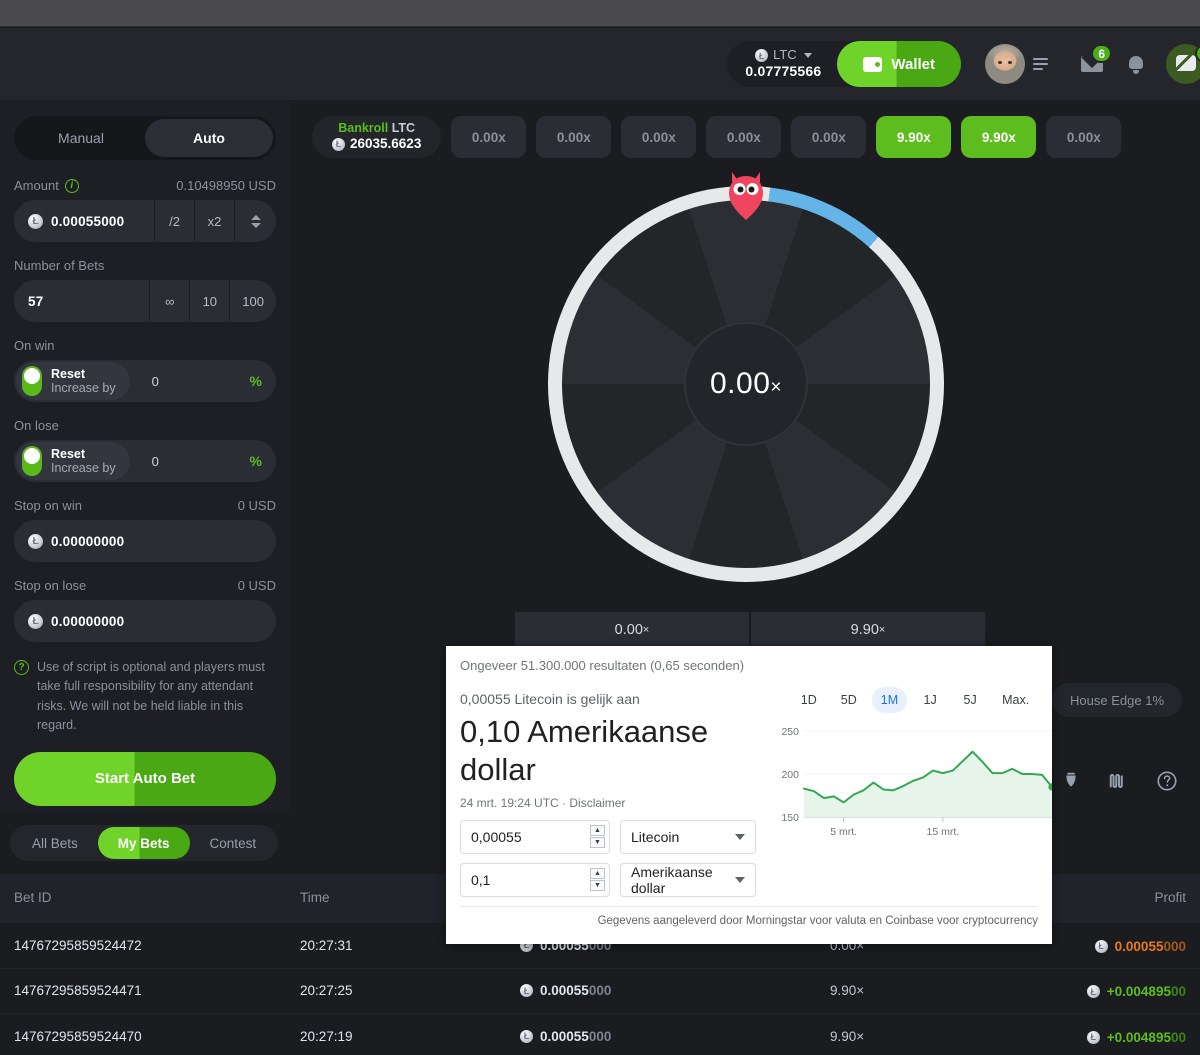 The width and height of the screenshot is (1200, 1055). What do you see at coordinates (632, 631) in the screenshot?
I see `multiplier-tab-0: 0.00 ×` at bounding box center [632, 631].